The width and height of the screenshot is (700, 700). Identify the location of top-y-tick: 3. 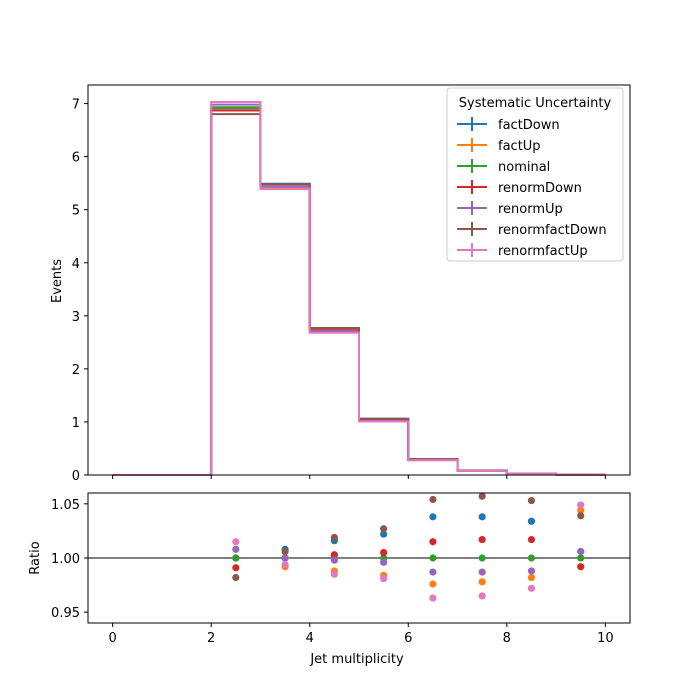
(80, 317).